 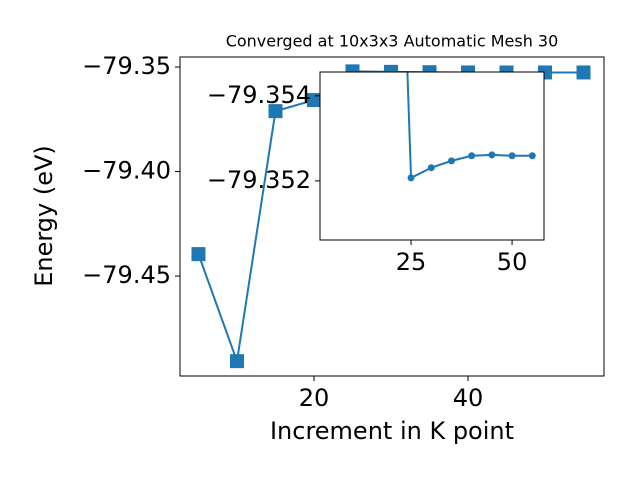 I want to click on y-axis-label: Energy (eV), so click(x=44, y=216).